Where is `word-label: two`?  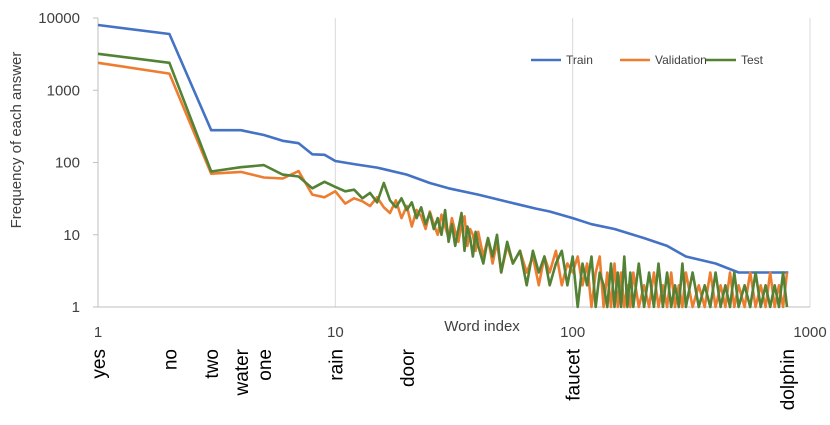 word-label: two is located at coordinates (212, 364).